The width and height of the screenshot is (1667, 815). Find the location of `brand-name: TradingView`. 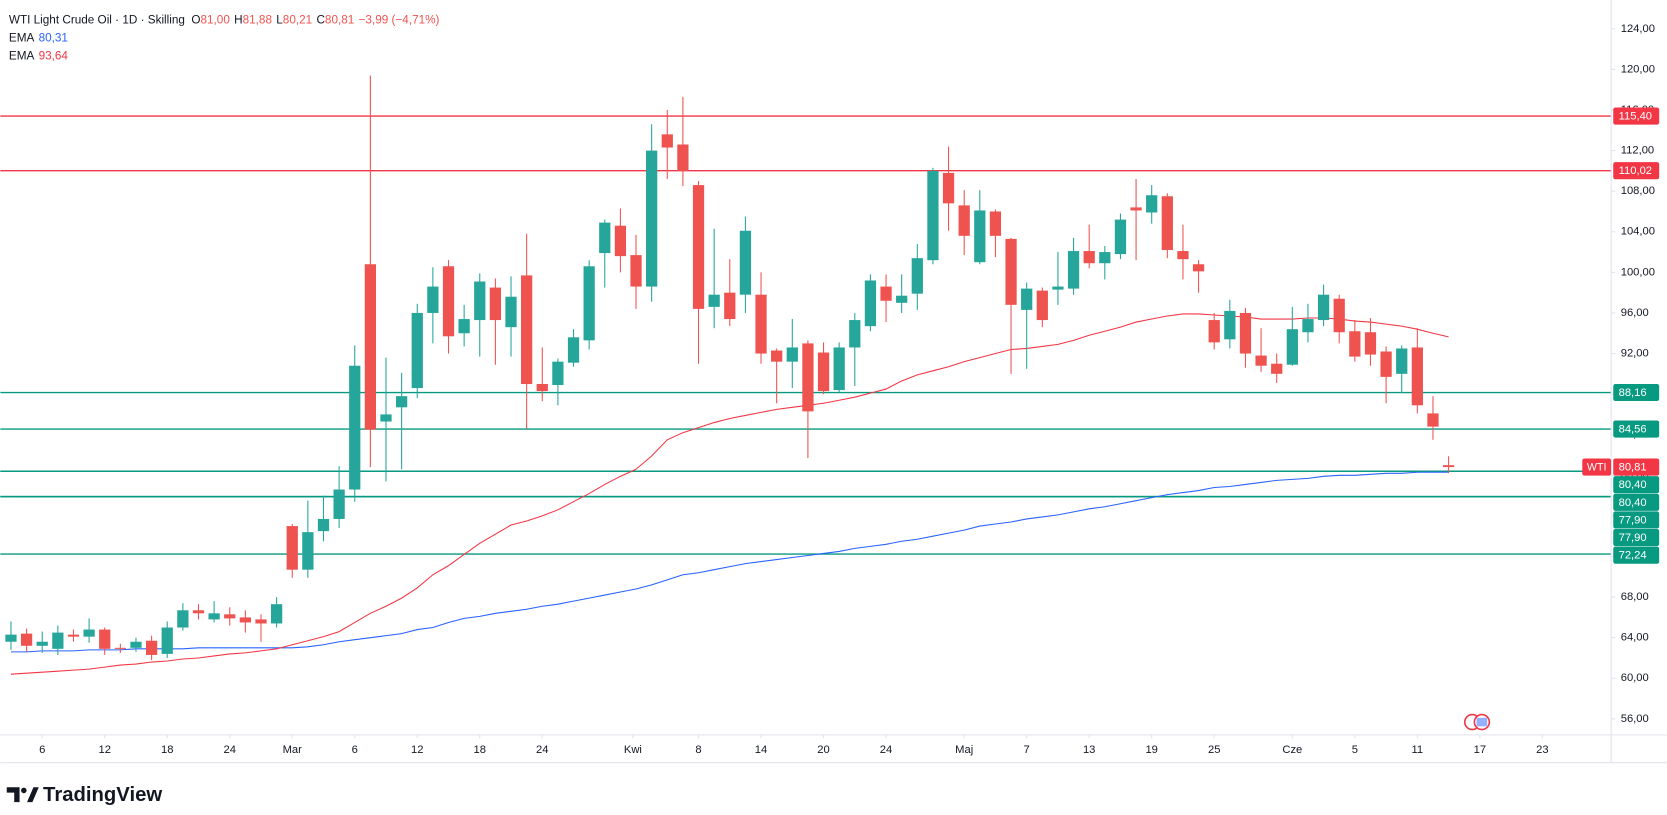

brand-name: TradingView is located at coordinates (102, 795).